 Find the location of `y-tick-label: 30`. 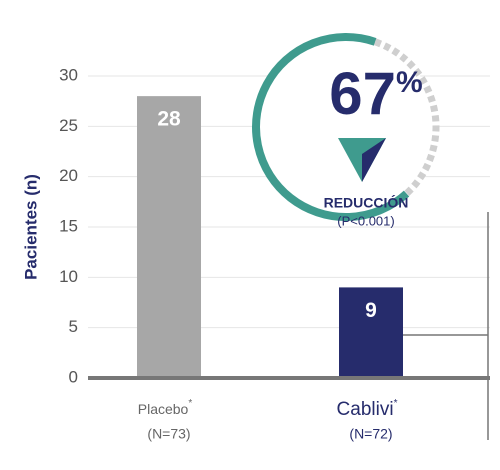

y-tick-label: 30 is located at coordinates (68, 74).